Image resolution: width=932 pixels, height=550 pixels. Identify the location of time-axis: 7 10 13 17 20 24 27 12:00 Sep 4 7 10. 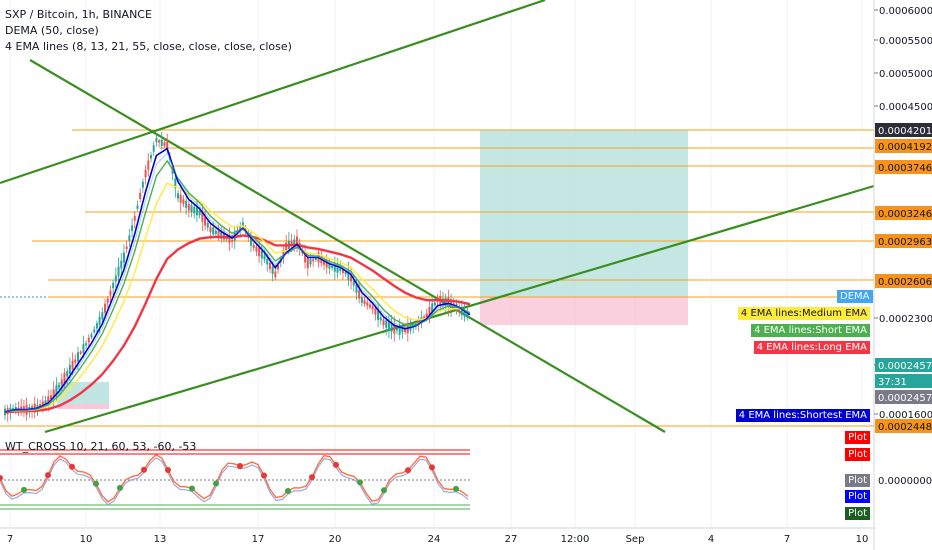
(438, 539).